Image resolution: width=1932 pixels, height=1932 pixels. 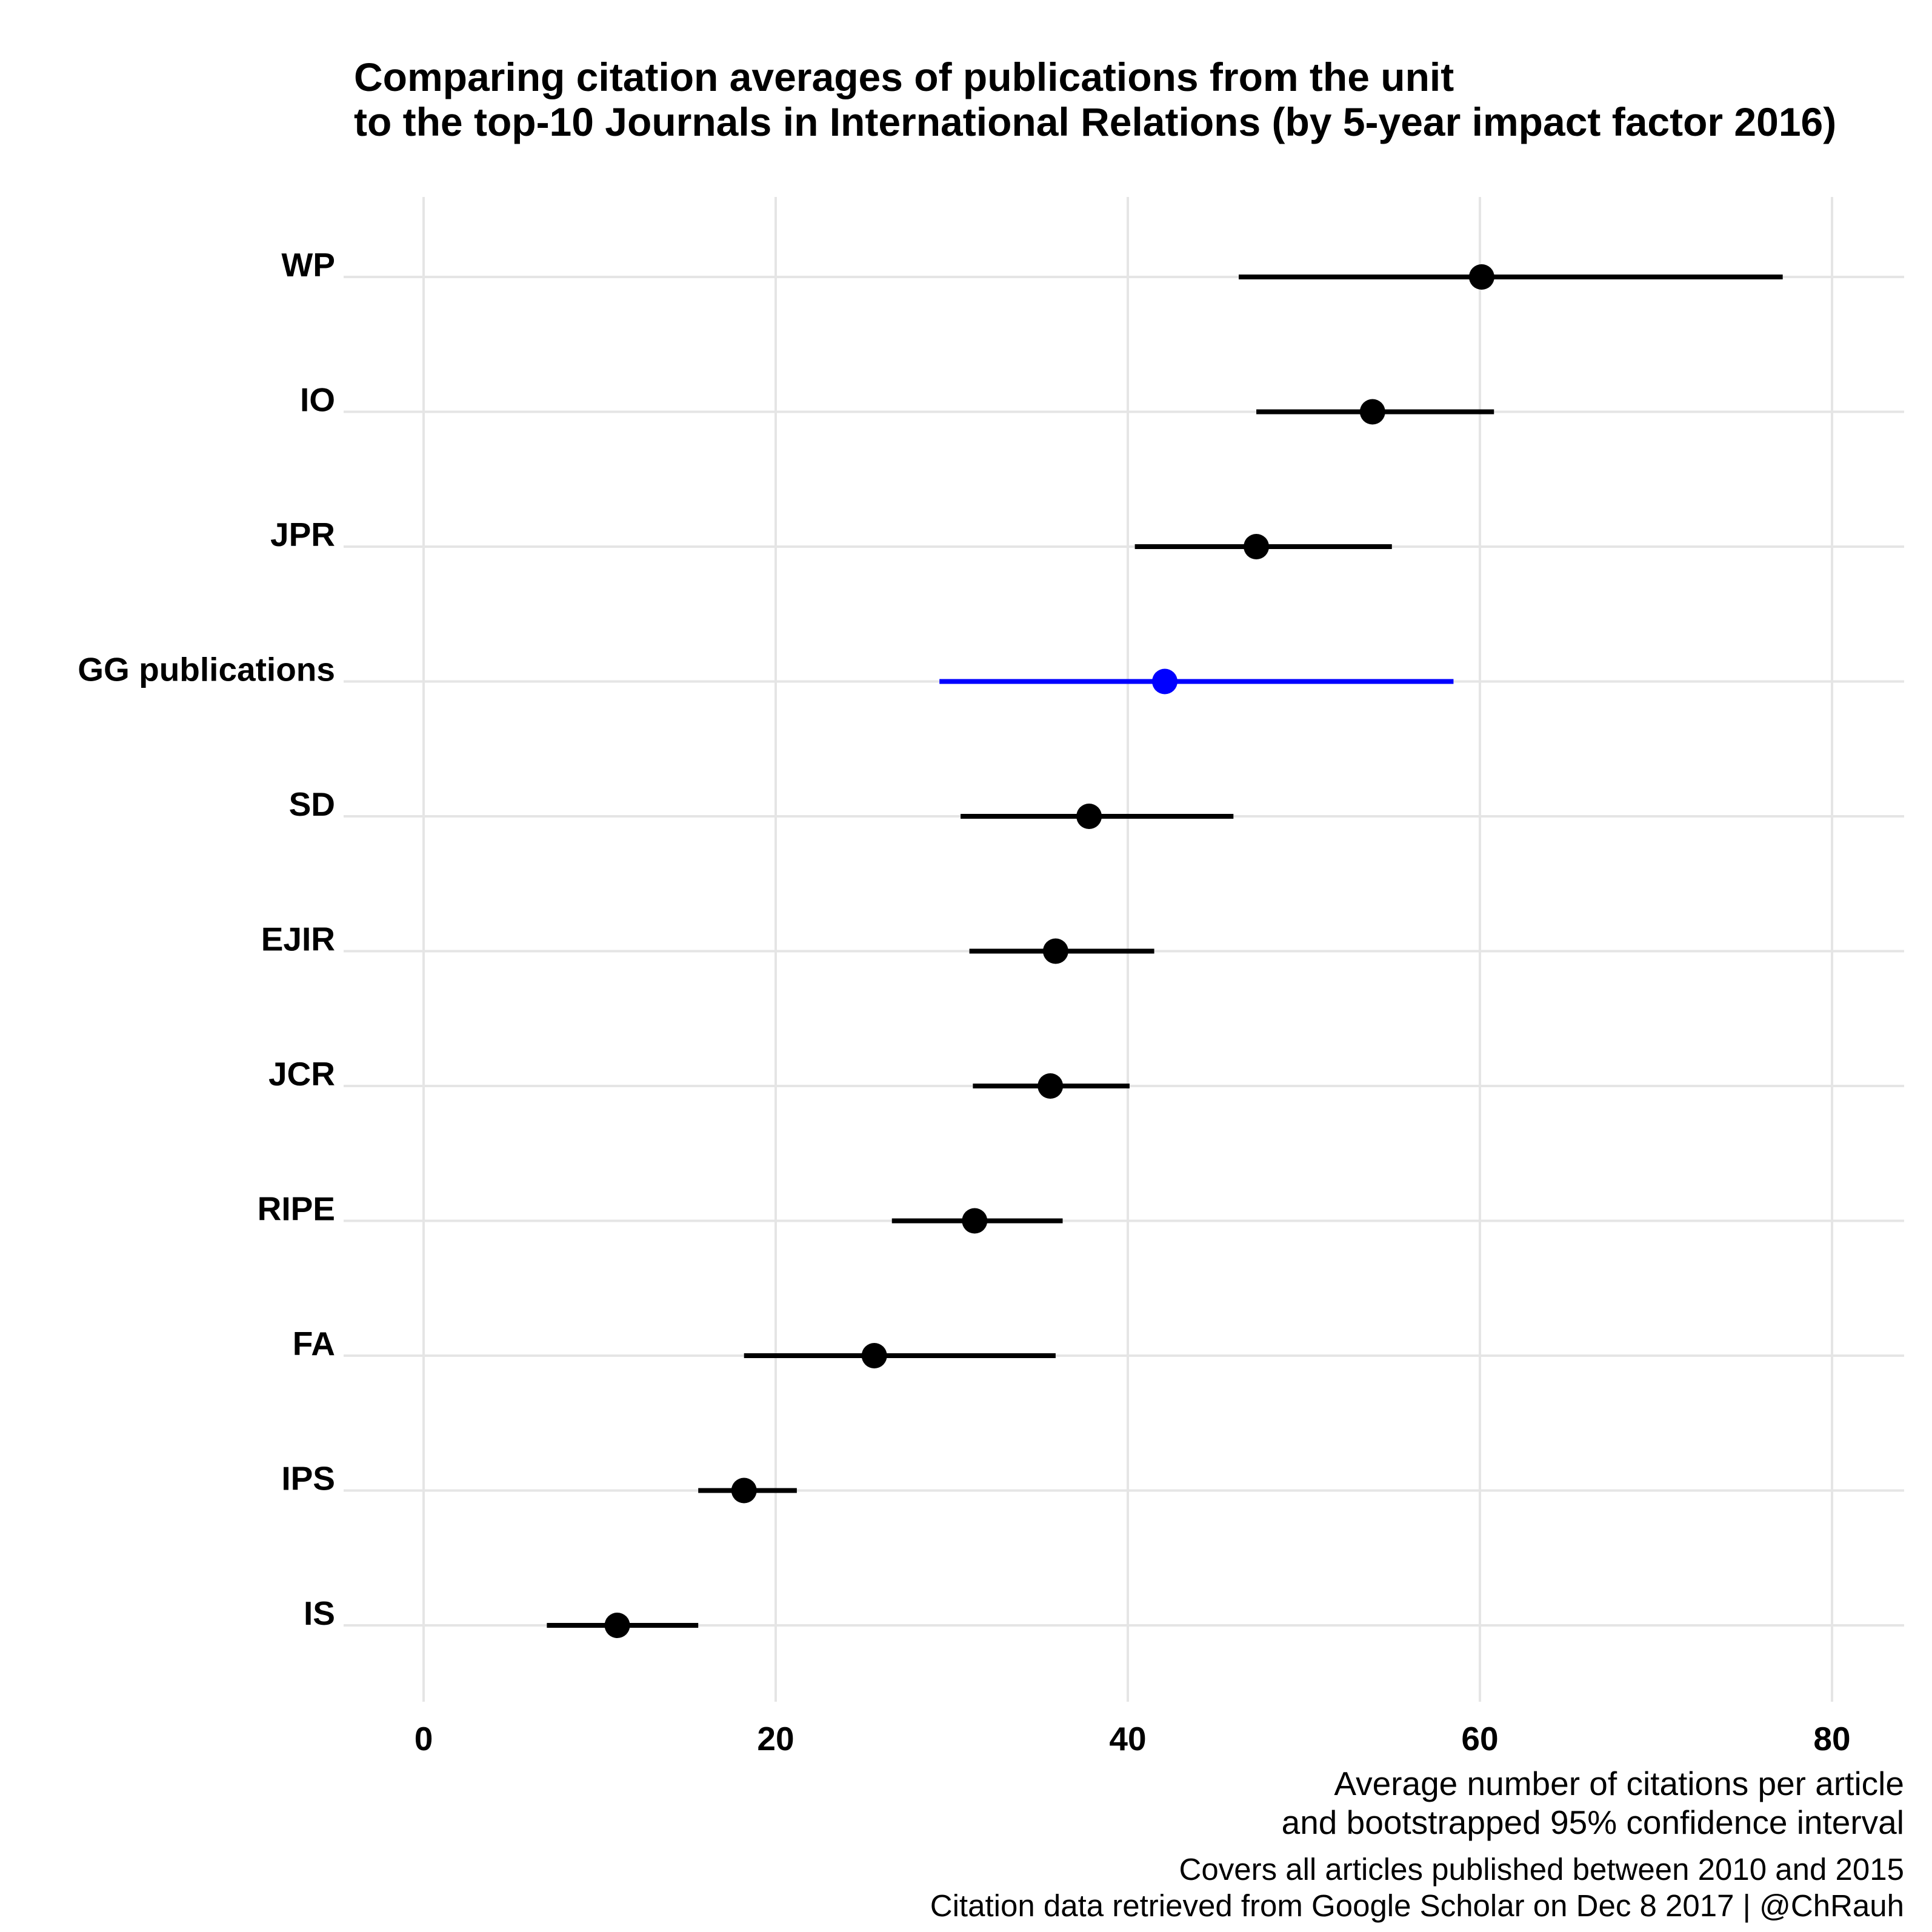 I want to click on category-label: IO, so click(x=317, y=400).